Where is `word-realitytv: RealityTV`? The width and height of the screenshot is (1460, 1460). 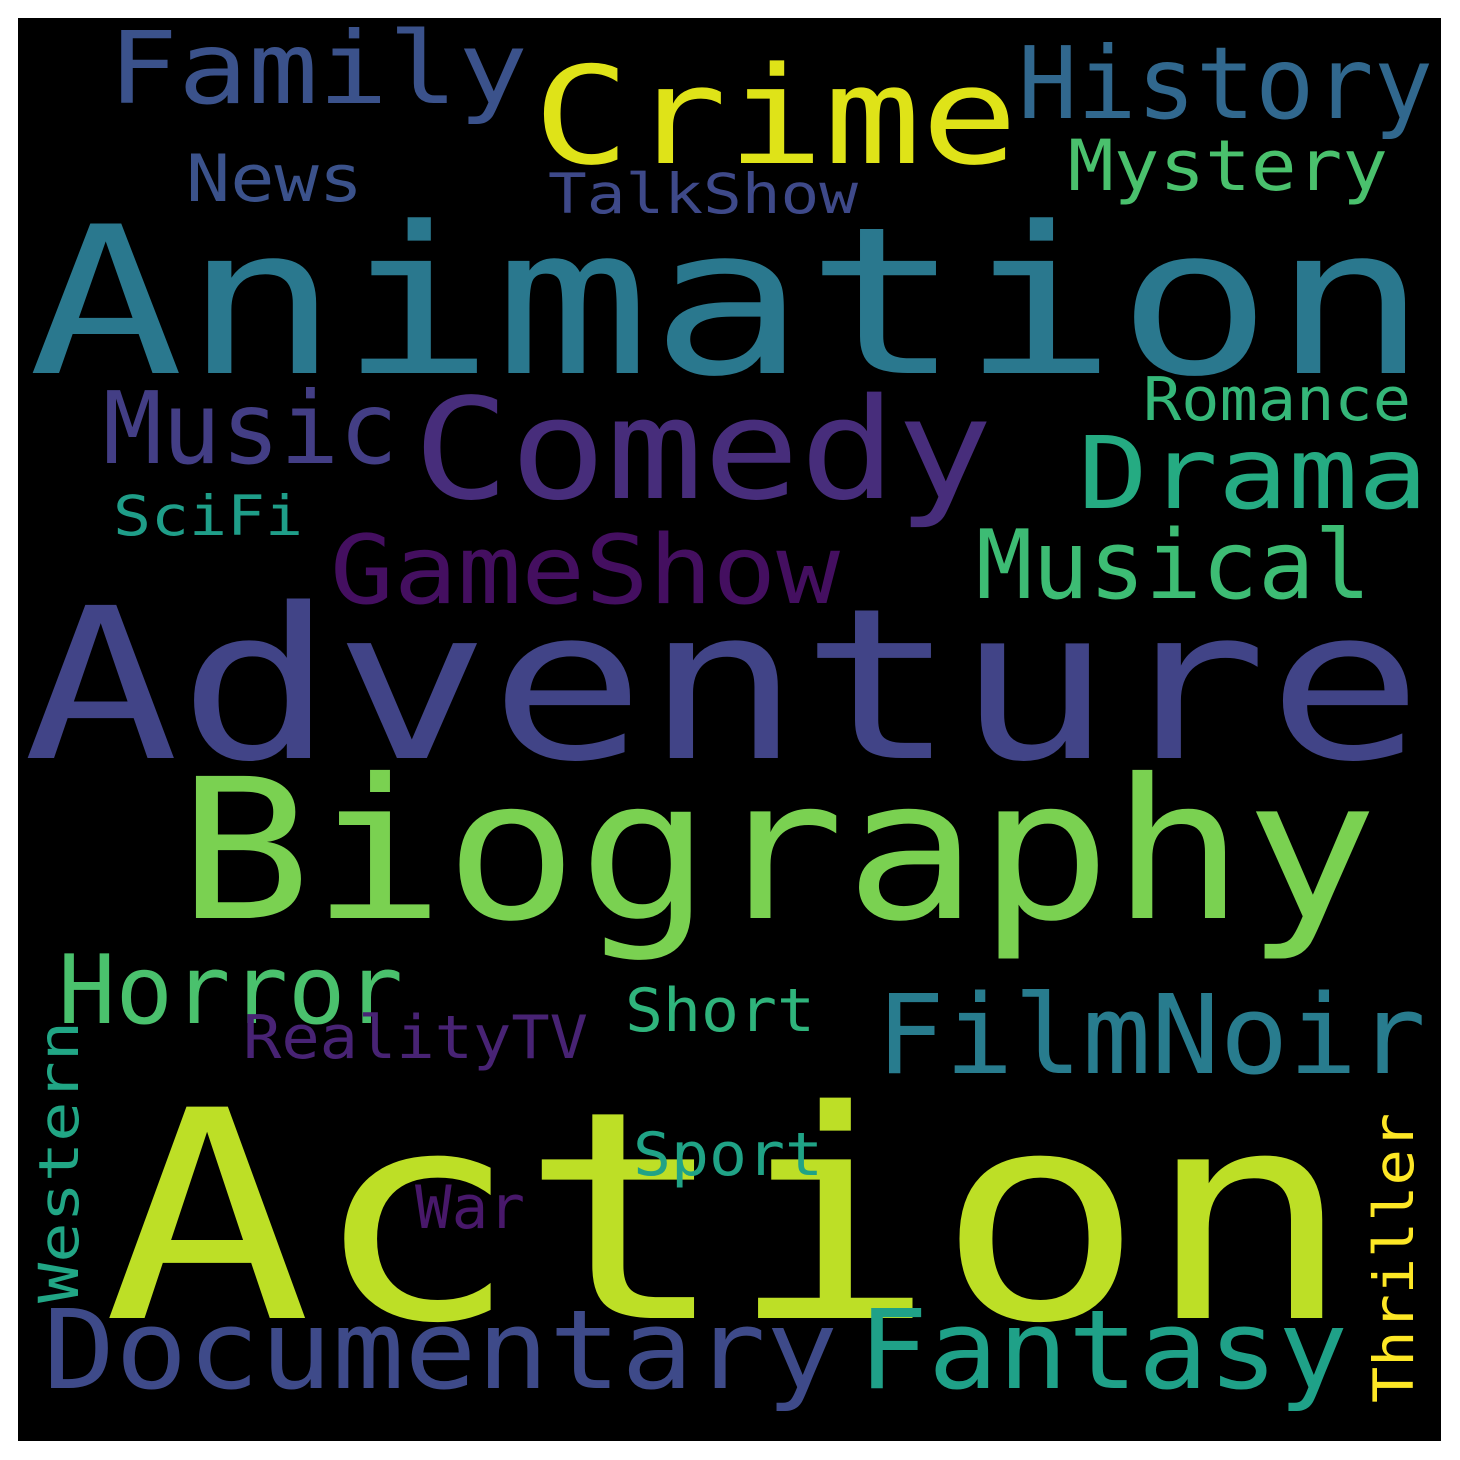 word-realitytv: RealityTV is located at coordinates (415, 1038).